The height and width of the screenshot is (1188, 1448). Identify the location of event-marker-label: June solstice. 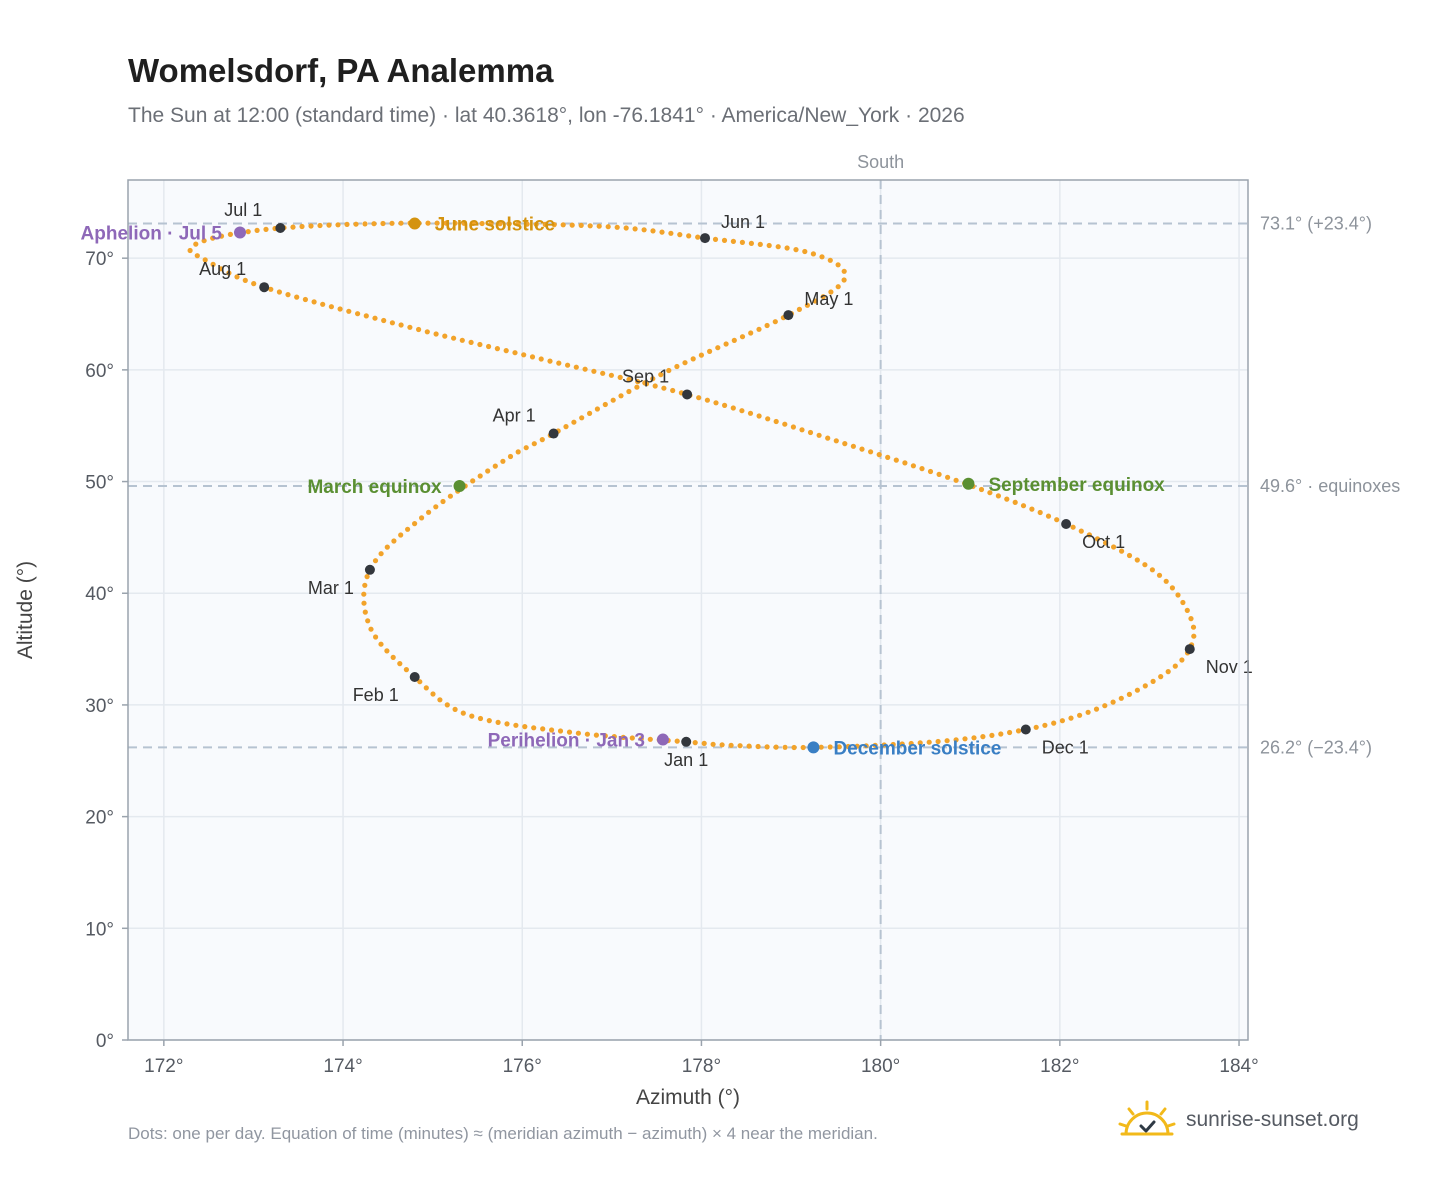
(495, 225).